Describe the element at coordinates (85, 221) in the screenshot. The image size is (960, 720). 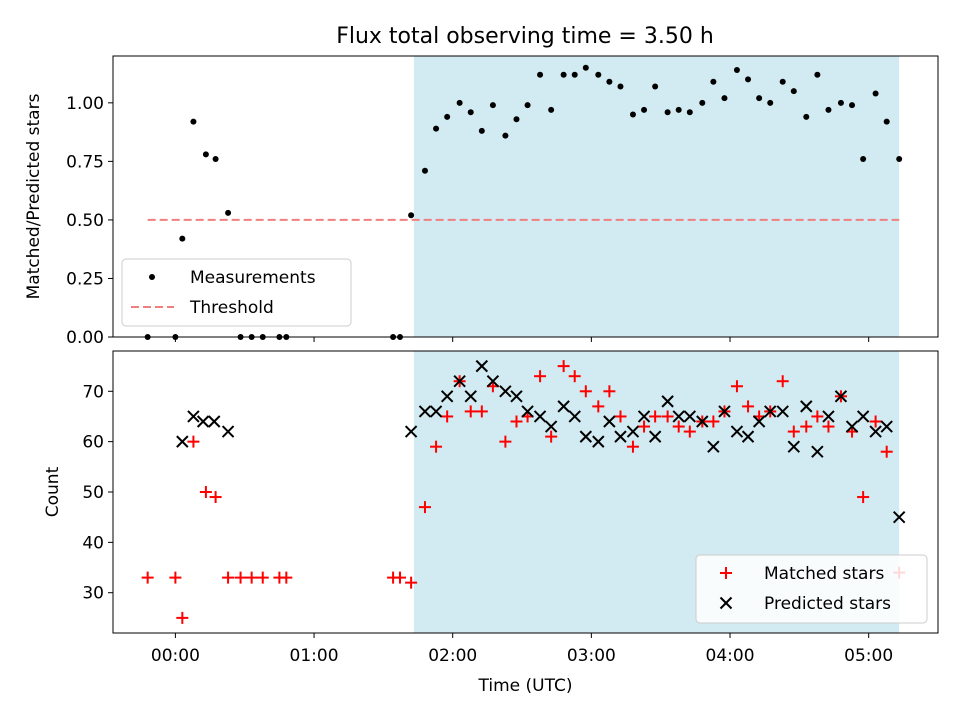
I see `y-tick-label: 0.50` at that location.